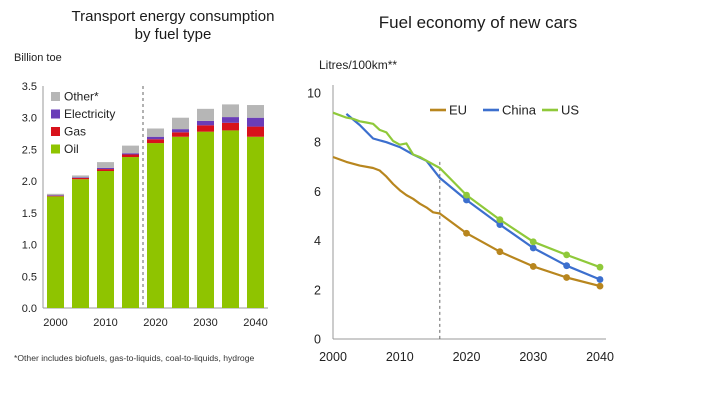 This screenshot has width=720, height=405. Describe the element at coordinates (533, 357) in the screenshot. I see `right-x-tick-label: 2030` at that location.